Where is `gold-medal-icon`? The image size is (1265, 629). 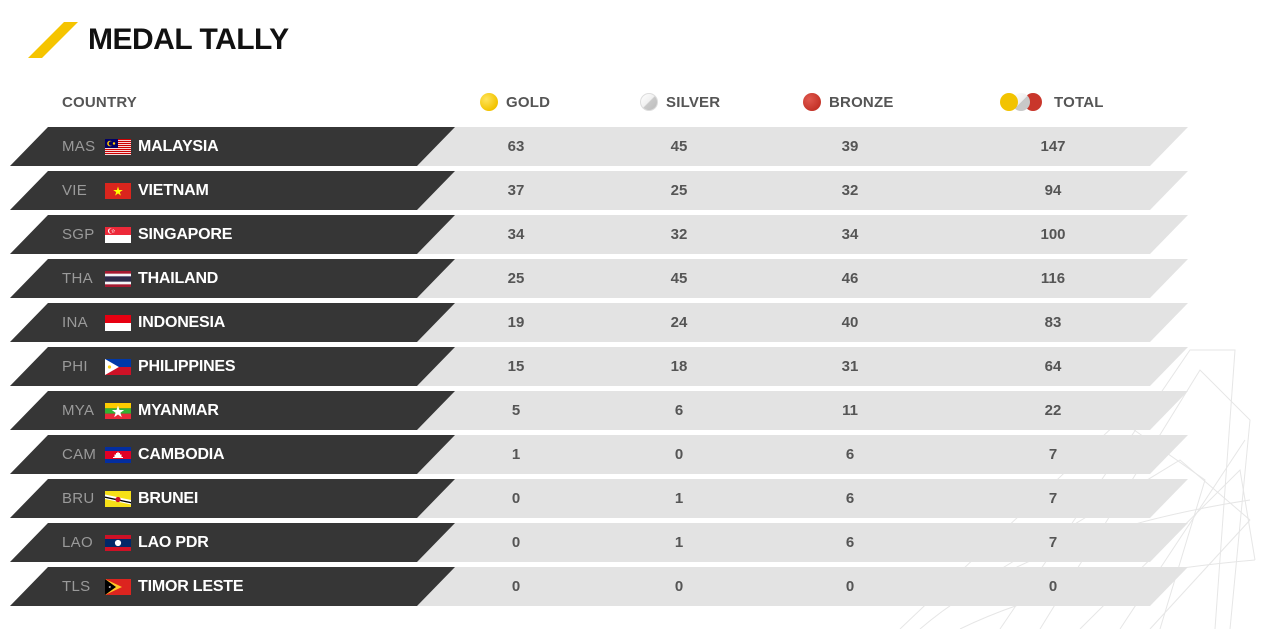 gold-medal-icon is located at coordinates (489, 102).